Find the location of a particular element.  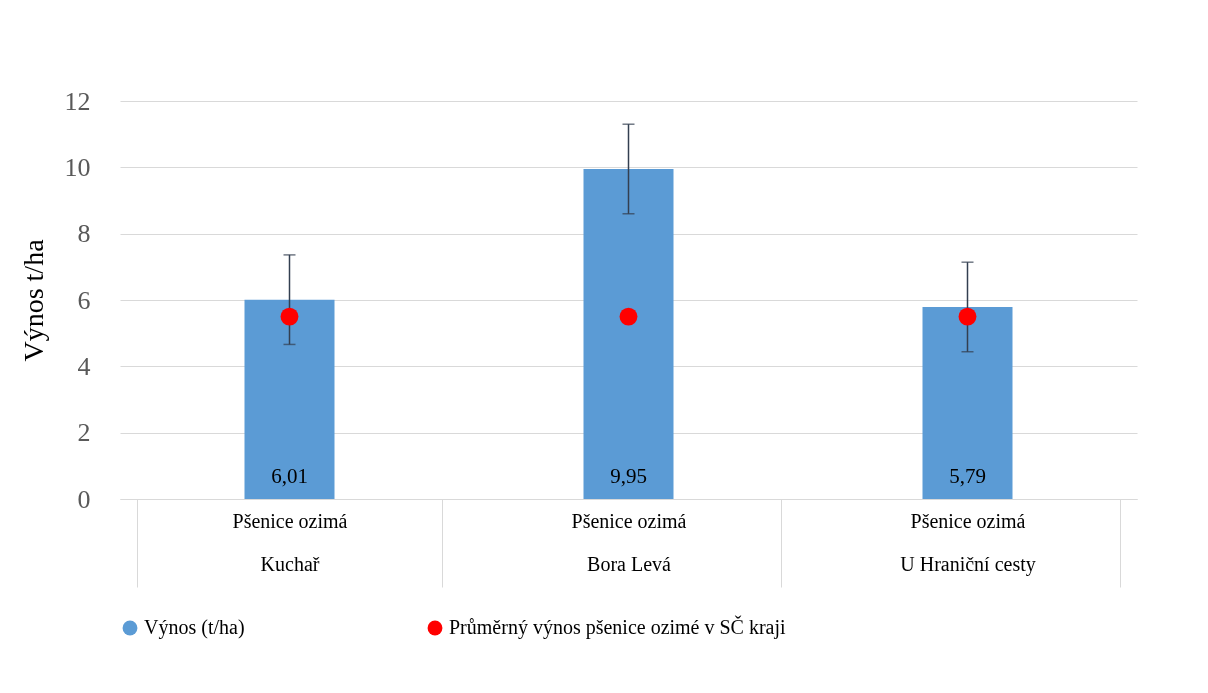

data-label: 9,95 is located at coordinates (628, 476).